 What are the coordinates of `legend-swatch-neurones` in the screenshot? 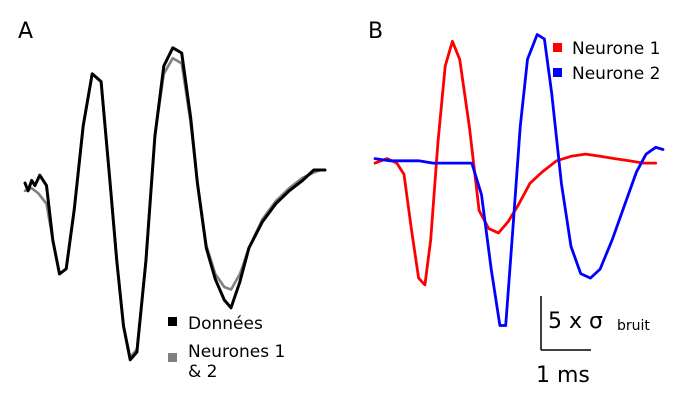 It's located at (172, 357).